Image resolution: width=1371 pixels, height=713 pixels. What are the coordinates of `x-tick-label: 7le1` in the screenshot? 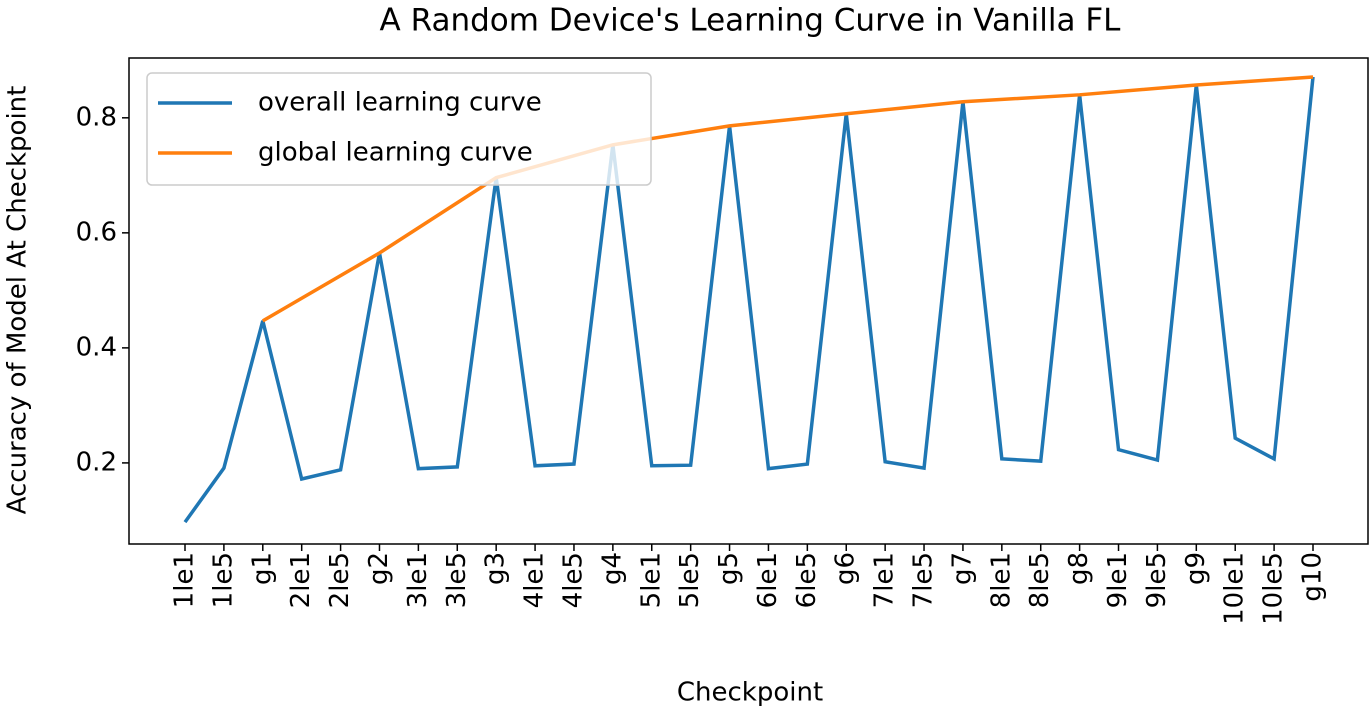 It's located at (885, 580).